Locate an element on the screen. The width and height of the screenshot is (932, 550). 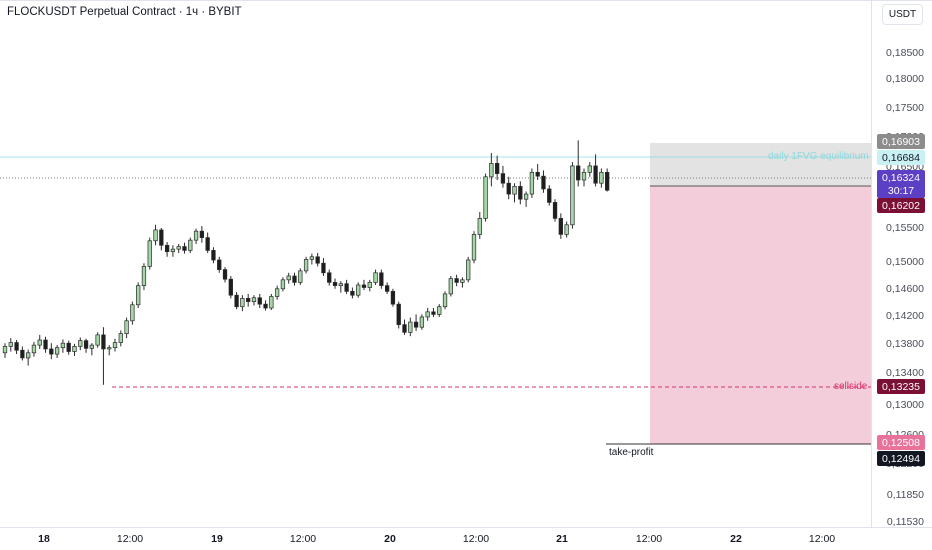
y-tick: 0,11530 is located at coordinates (905, 522).